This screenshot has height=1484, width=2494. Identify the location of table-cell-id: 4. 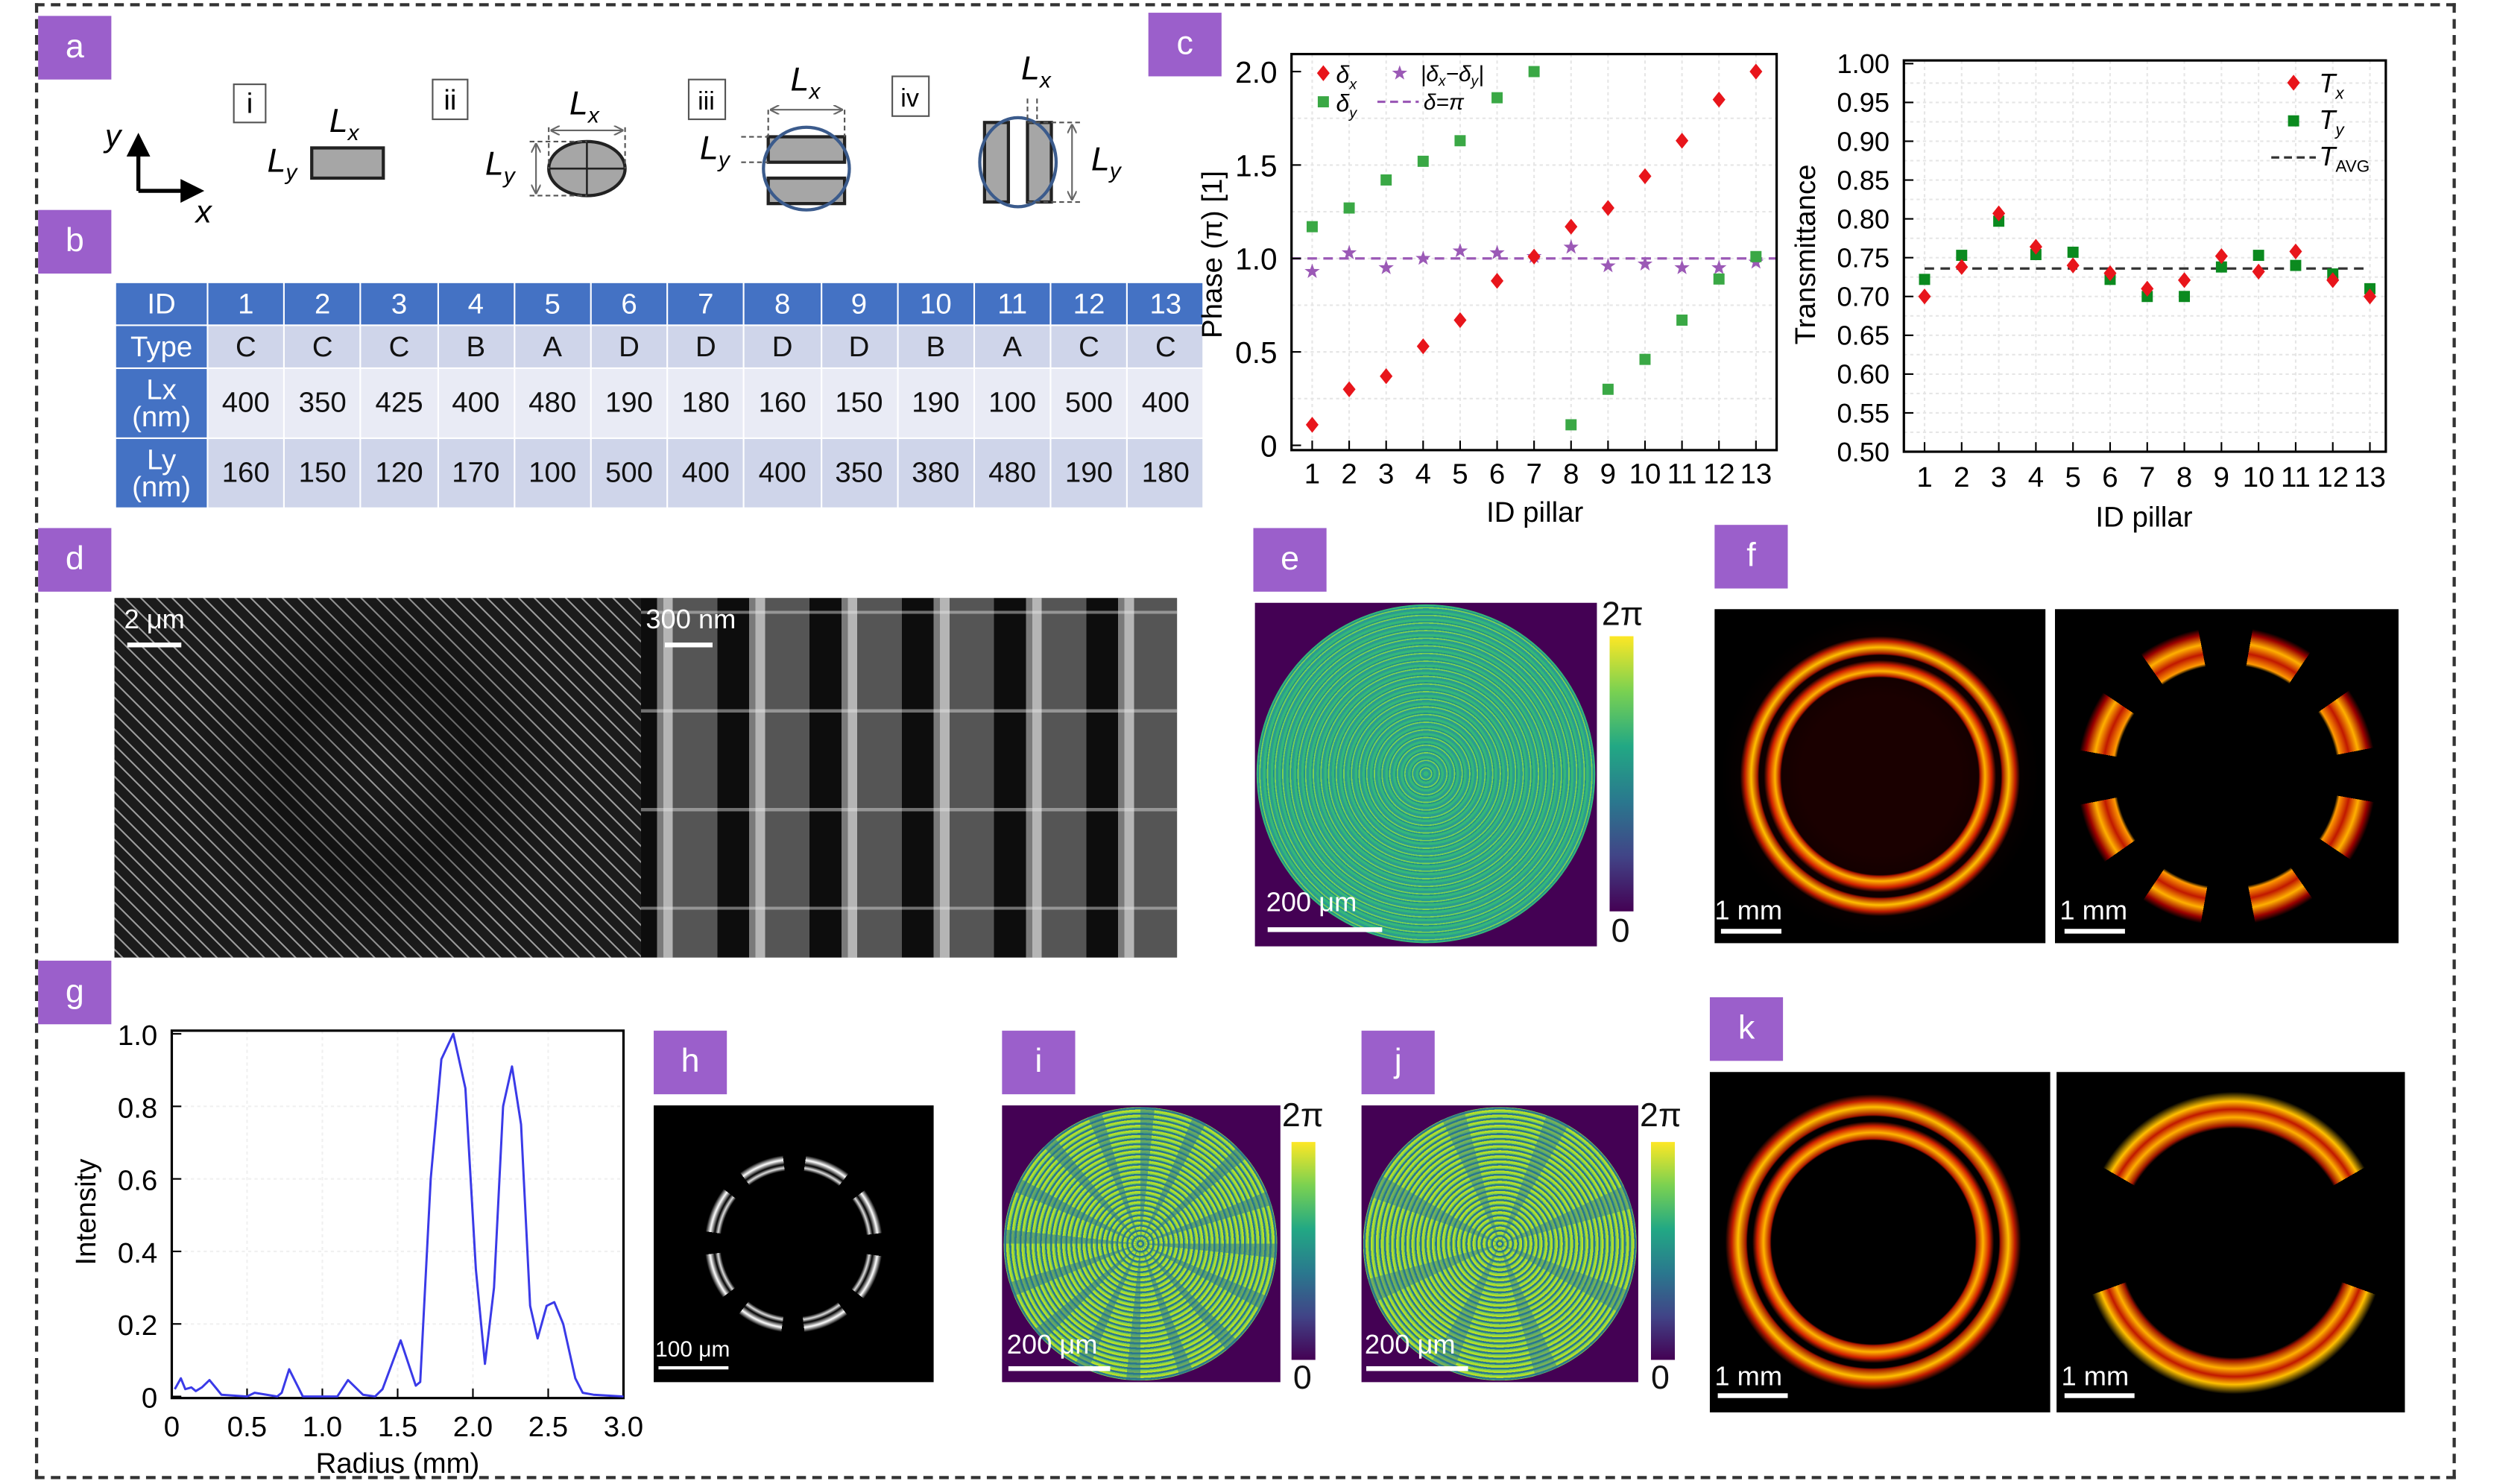
(476, 303).